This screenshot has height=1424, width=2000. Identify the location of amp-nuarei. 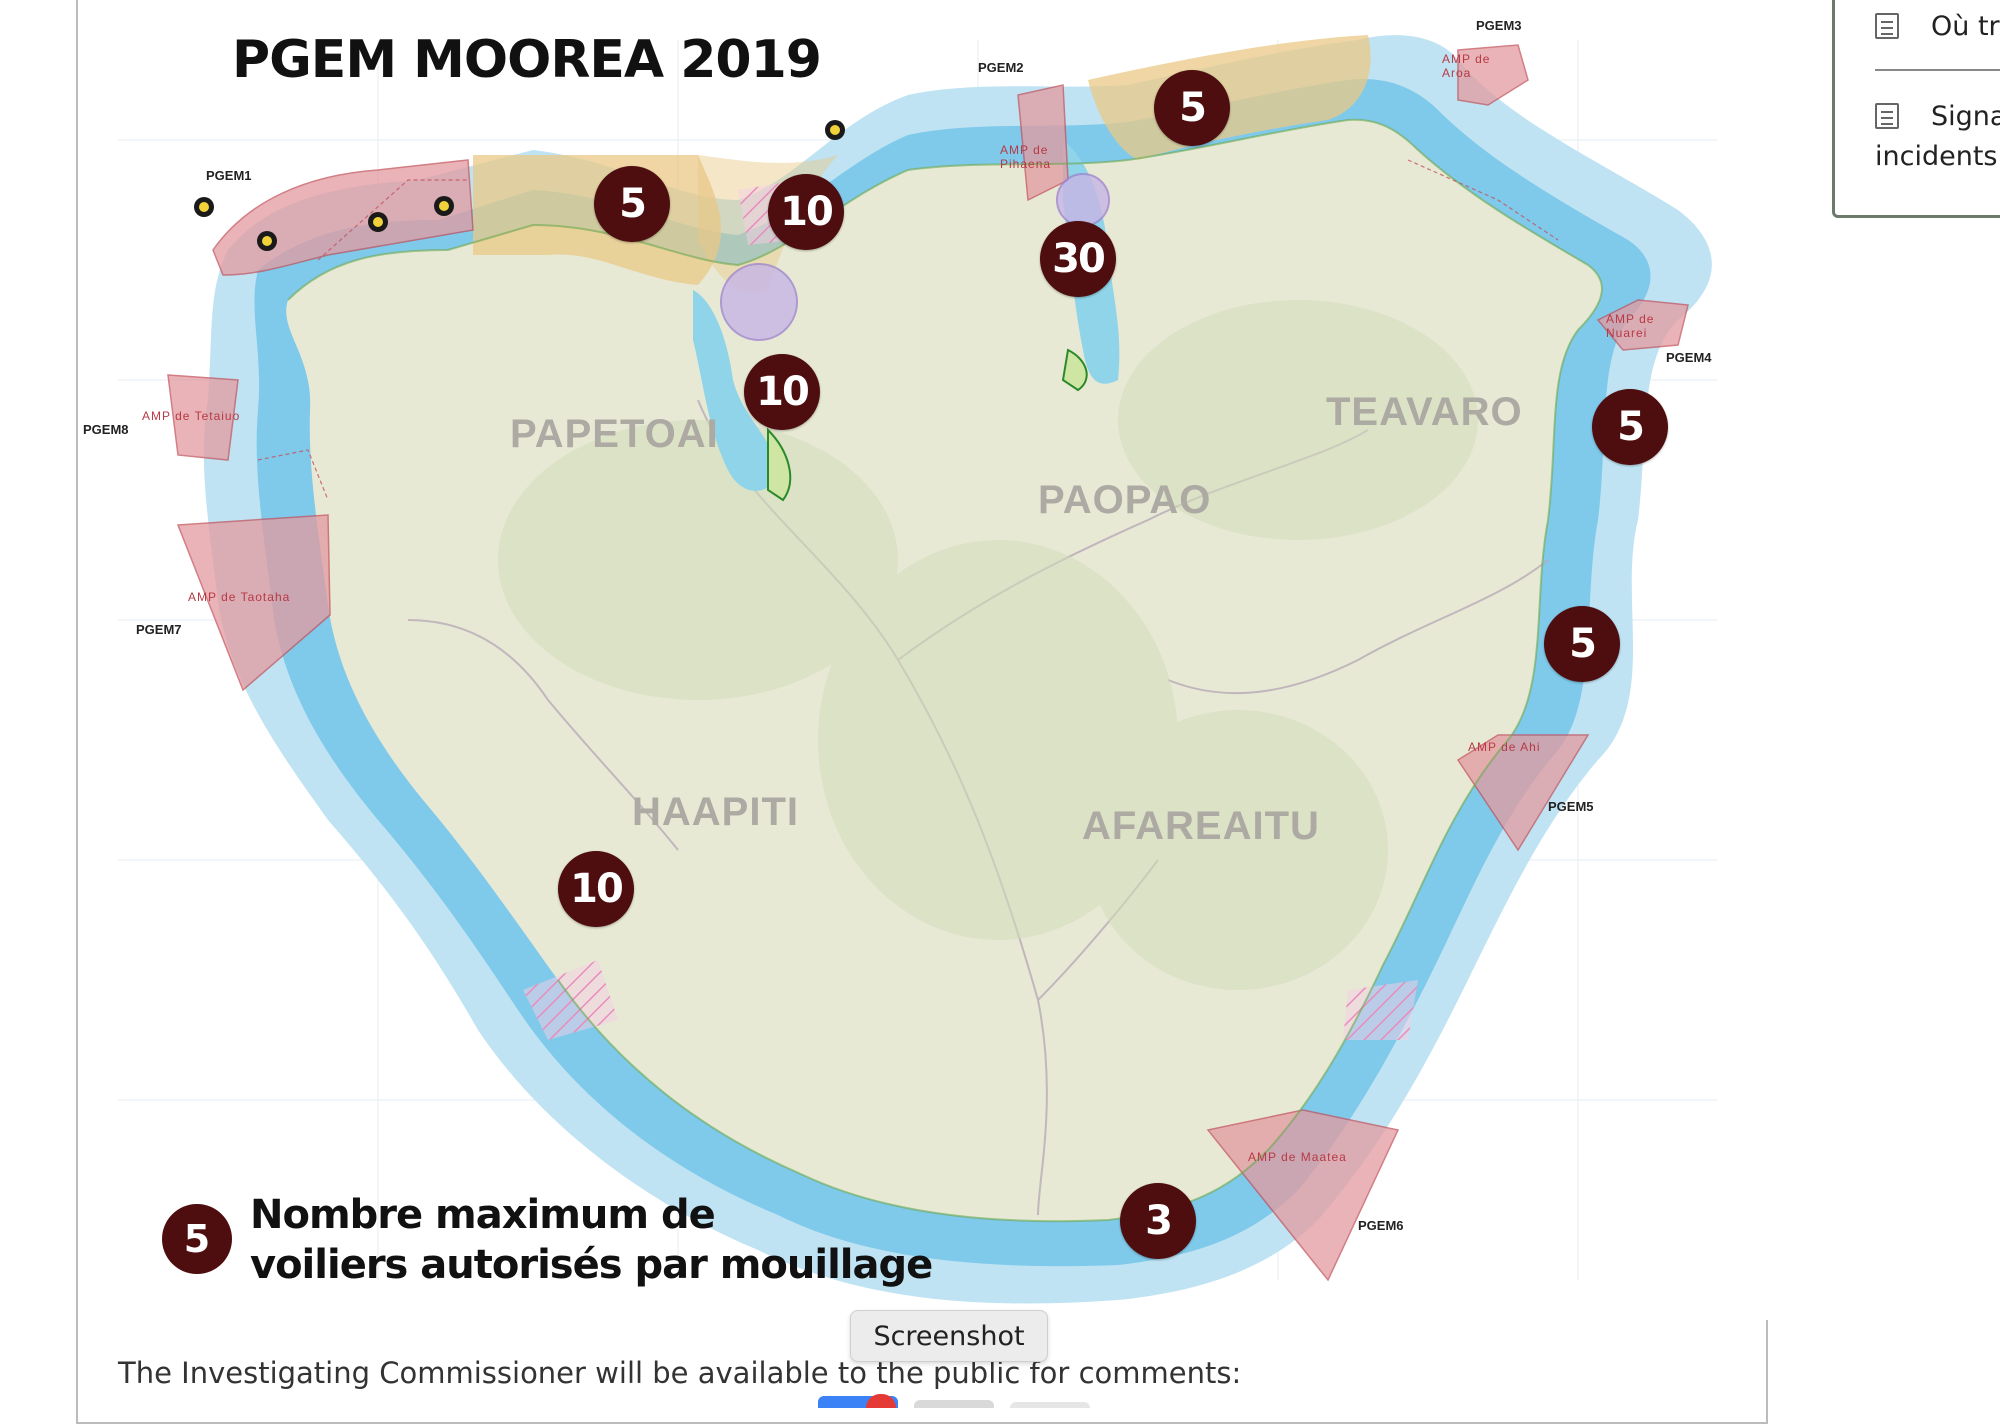
(1642, 325).